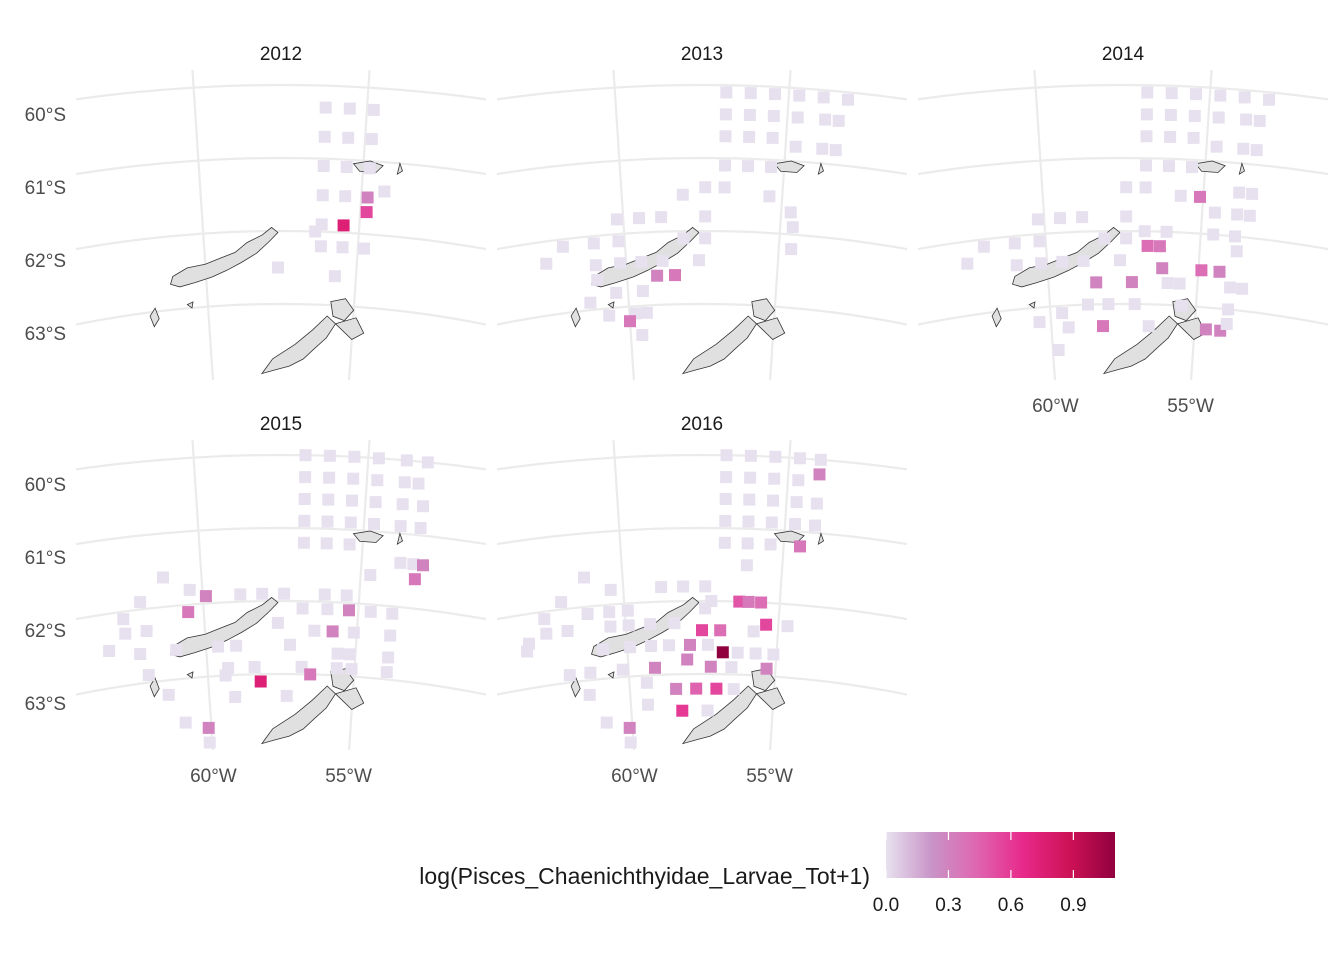 Image resolution: width=1344 pixels, height=960 pixels. What do you see at coordinates (255, 212) in the screenshot?
I see `facet-2012: 2012 60°S 61°S 62°S 63°S` at bounding box center [255, 212].